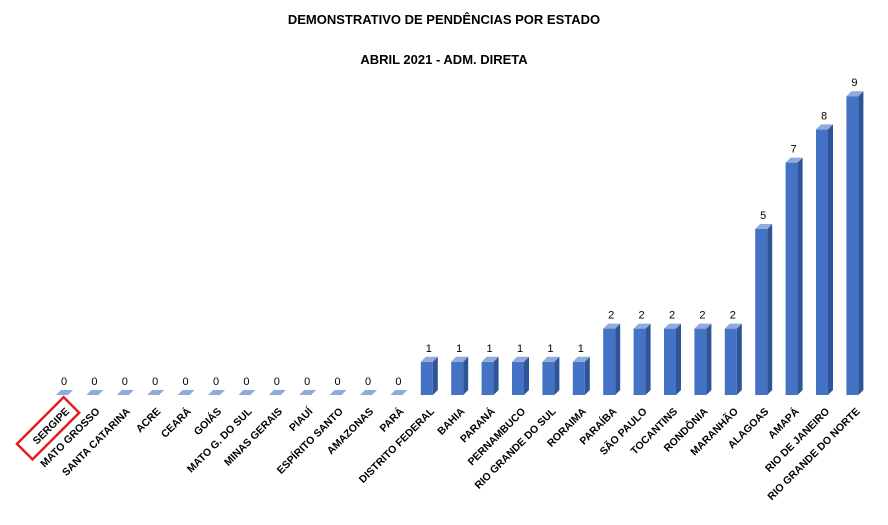  I want to click on chart-subtitle: ABRIL 2021 - ADM. DIRETA, so click(444, 59).